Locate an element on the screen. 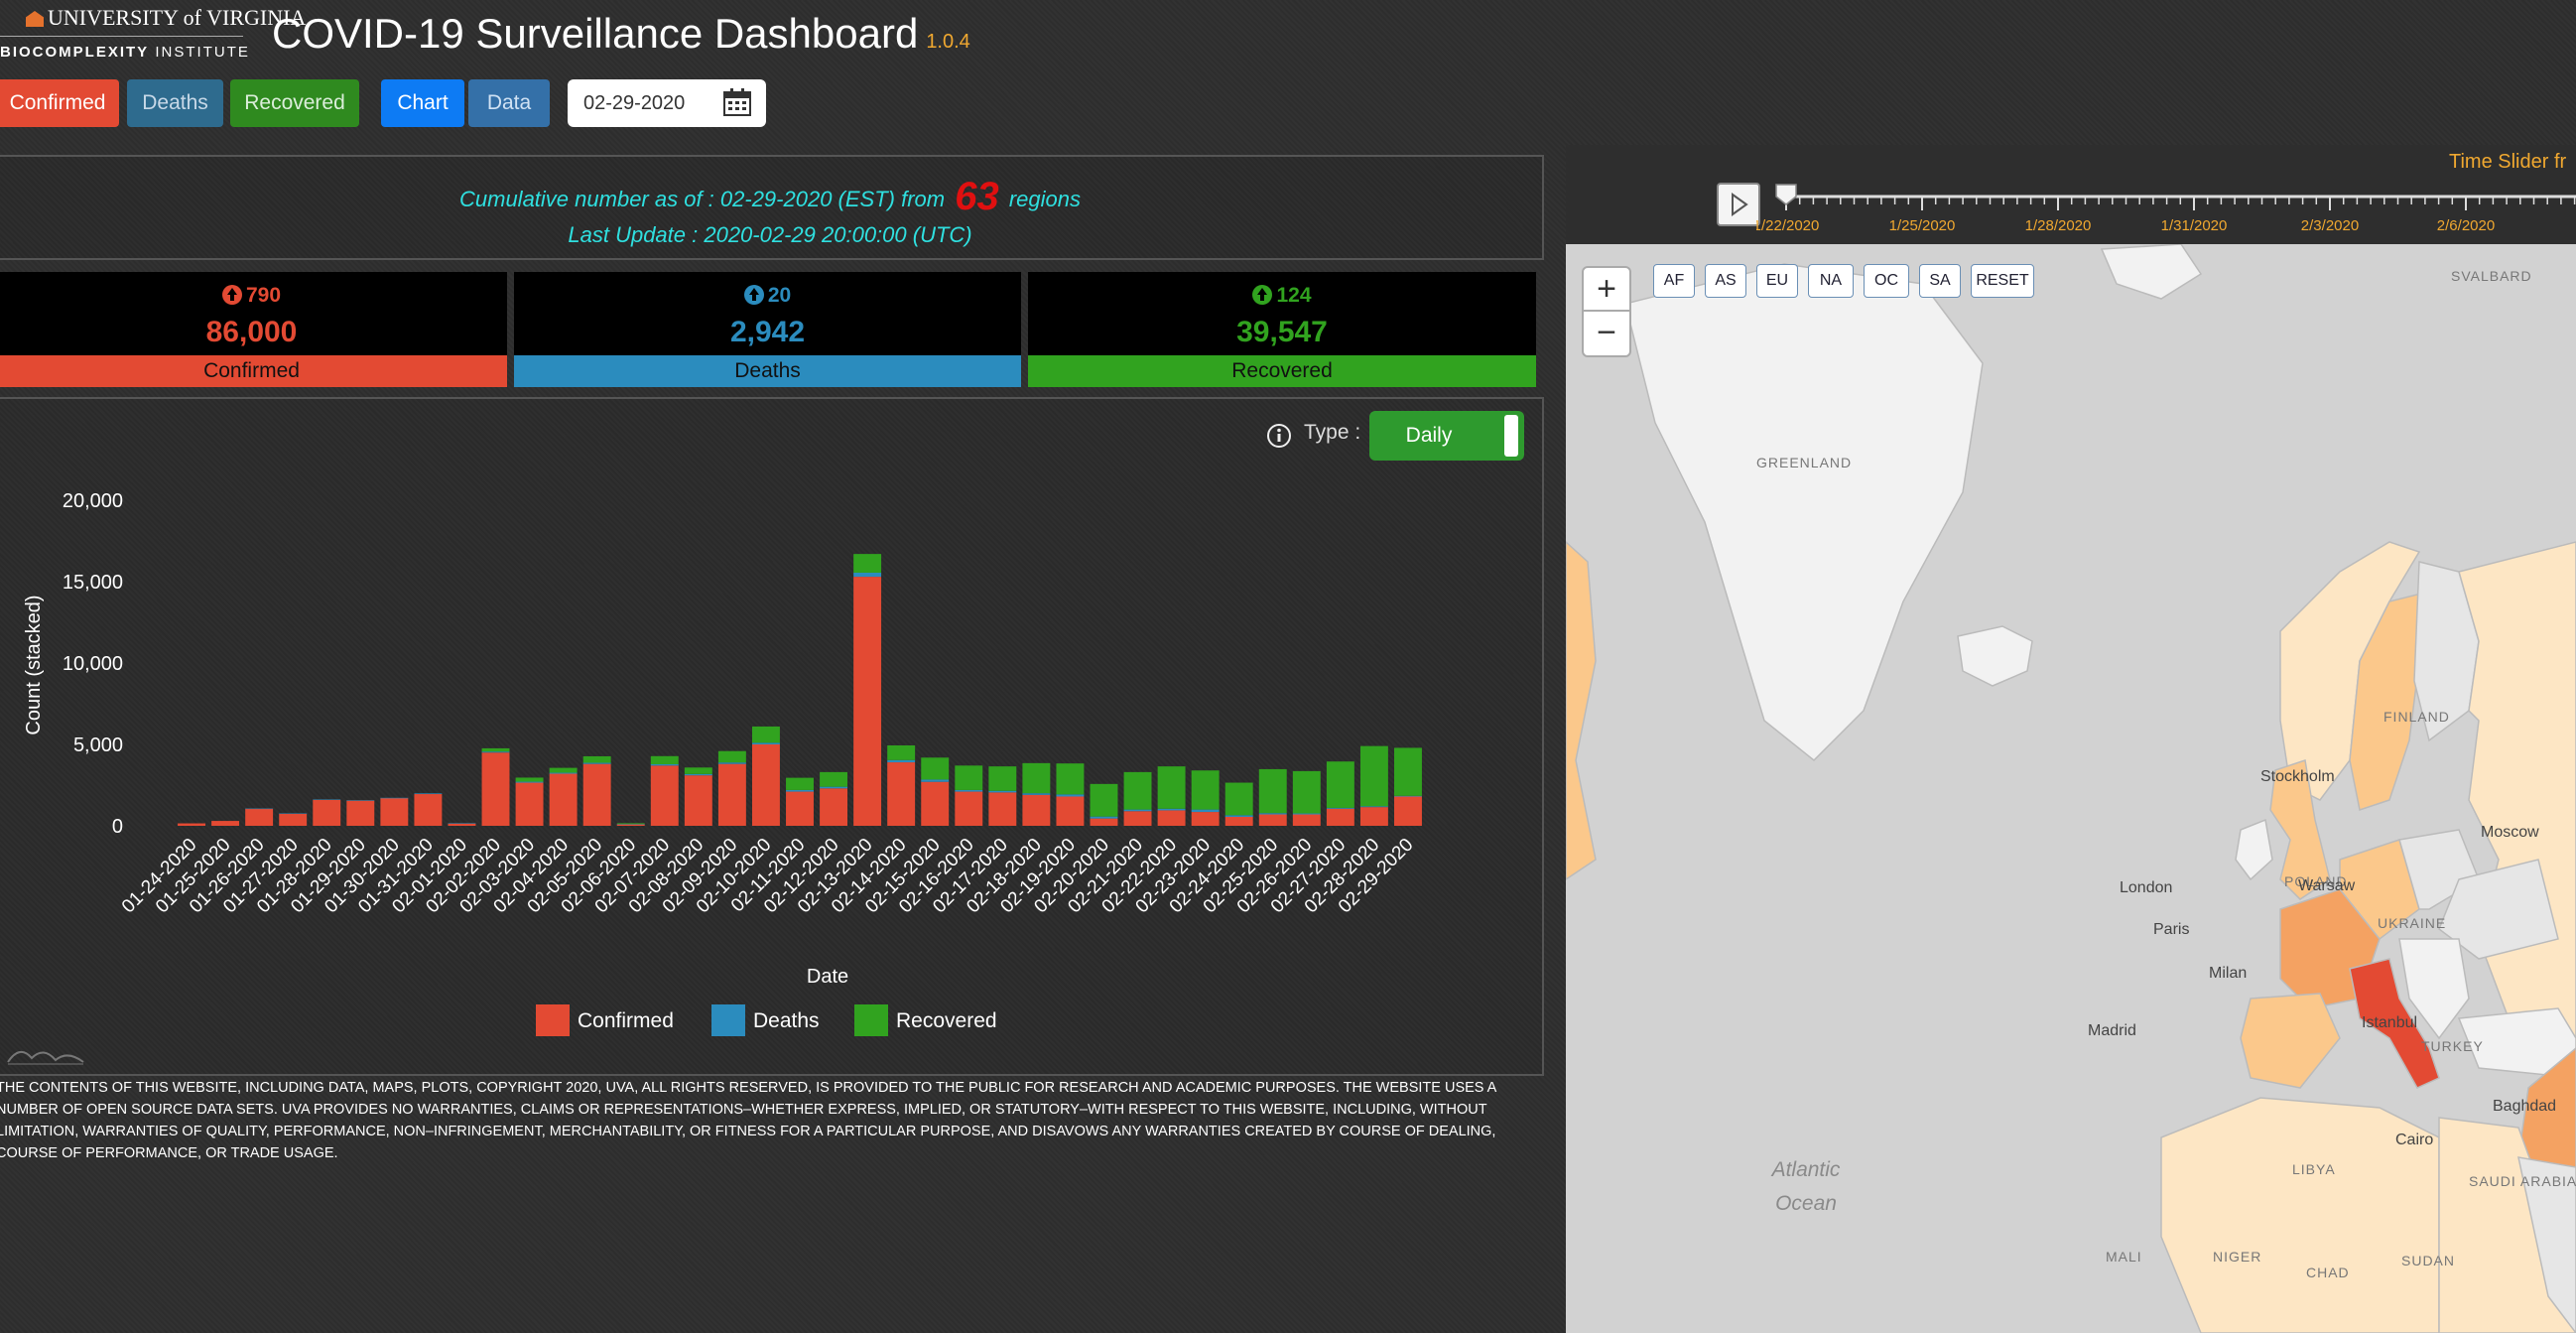 This screenshot has height=1333, width=2576. balkans-shape is located at coordinates (2434, 989).